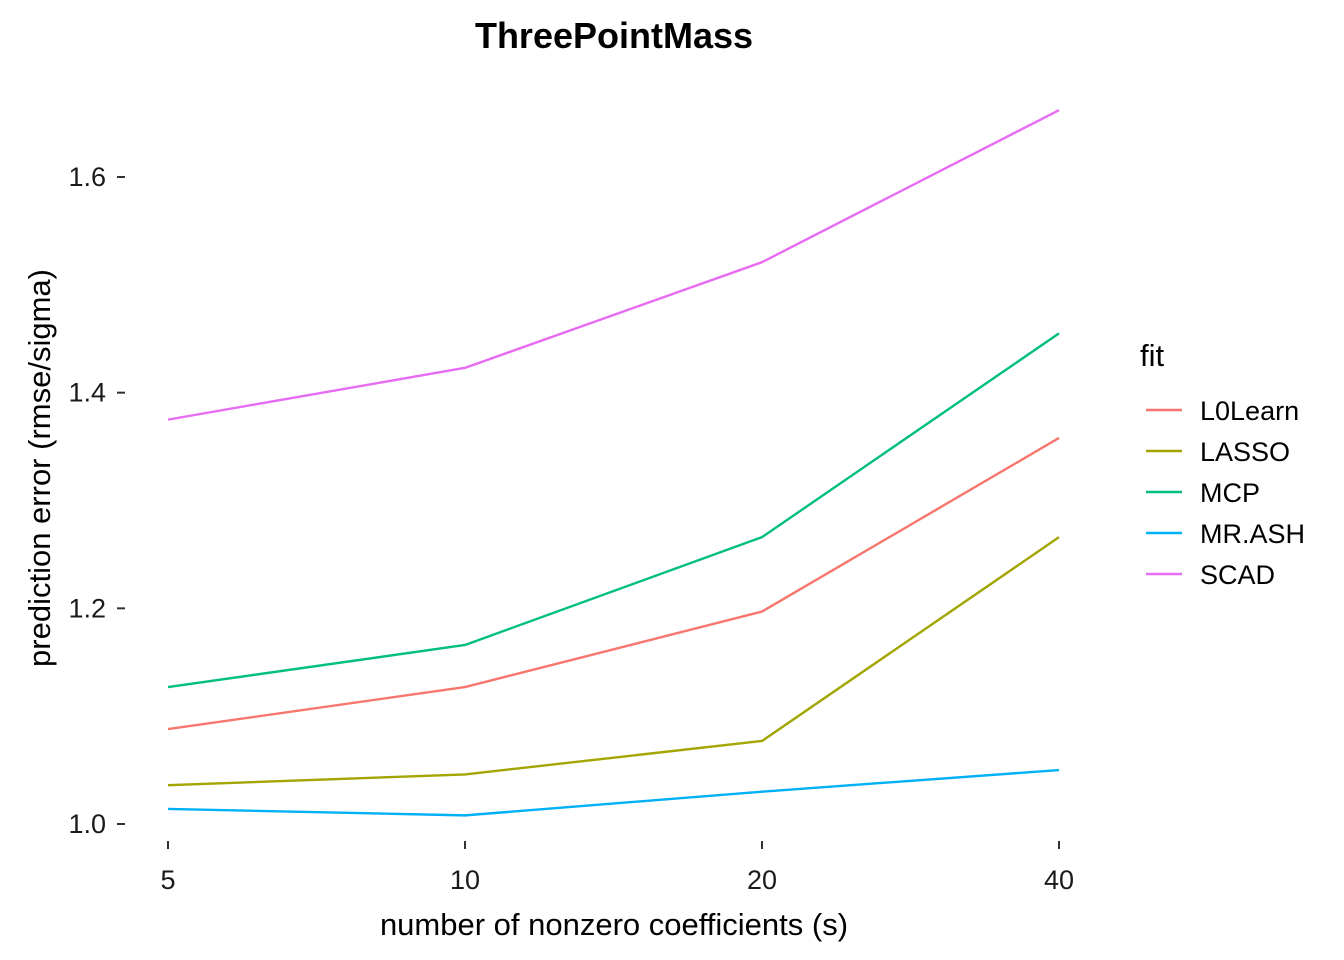  Describe the element at coordinates (39, 468) in the screenshot. I see `y-axis-title: prediction error (rmse/sigma)` at that location.